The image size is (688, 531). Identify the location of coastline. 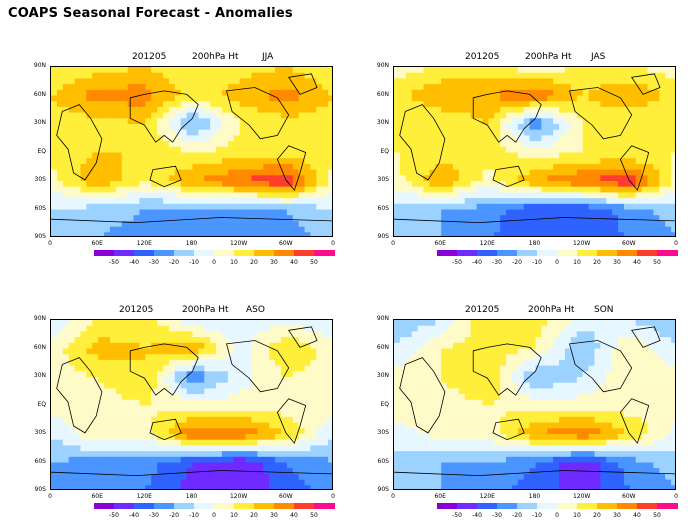
(79, 142).